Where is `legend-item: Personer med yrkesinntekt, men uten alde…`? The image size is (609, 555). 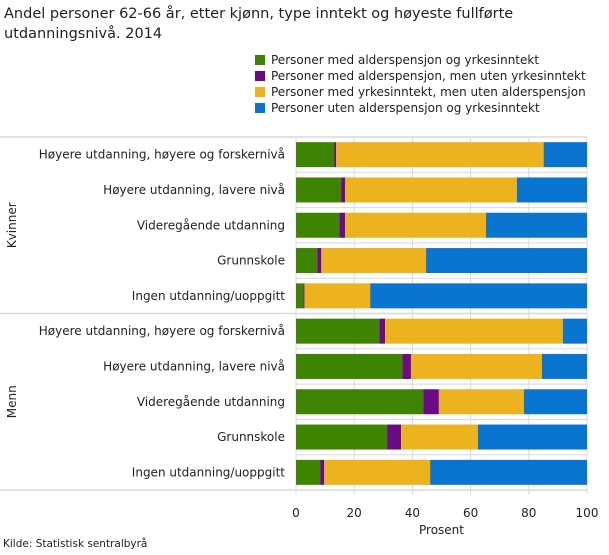
legend-item: Personer med yrkesinntekt, men uten alde… is located at coordinates (420, 92).